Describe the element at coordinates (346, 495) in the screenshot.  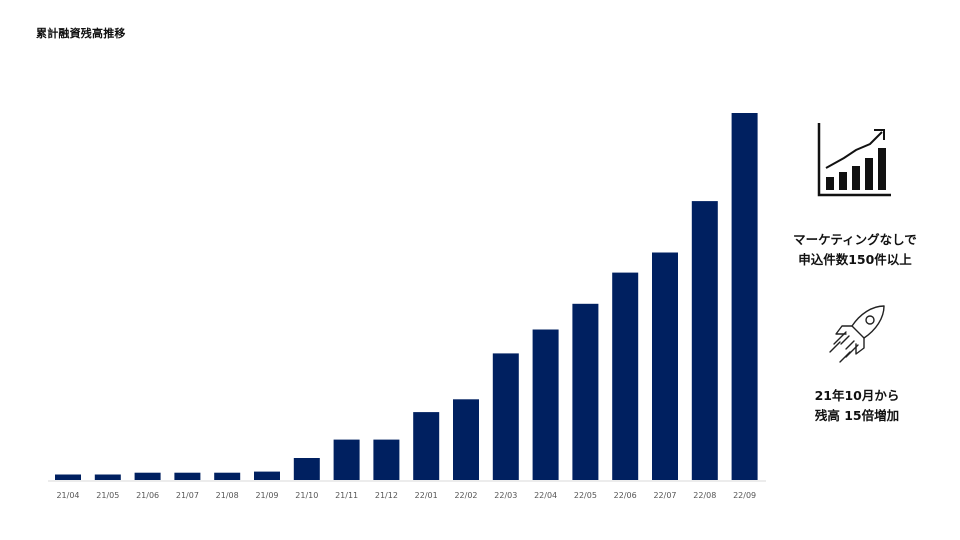
I see `x-tick-label: 21/11` at that location.